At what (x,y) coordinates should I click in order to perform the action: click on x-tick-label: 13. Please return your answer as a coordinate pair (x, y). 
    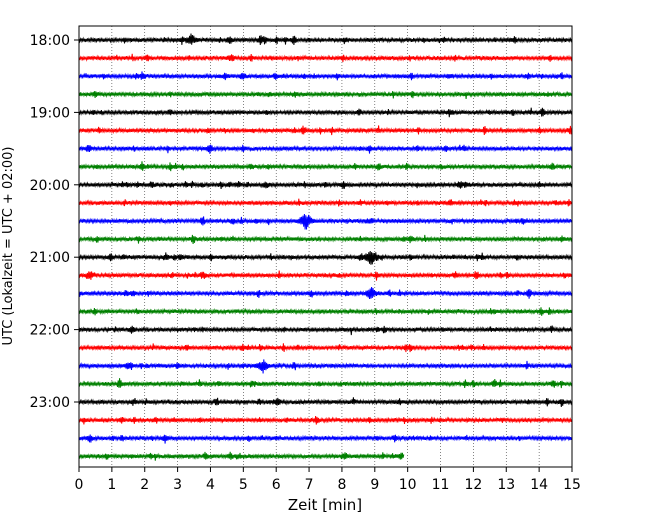
    Looking at the image, I should click on (506, 485).